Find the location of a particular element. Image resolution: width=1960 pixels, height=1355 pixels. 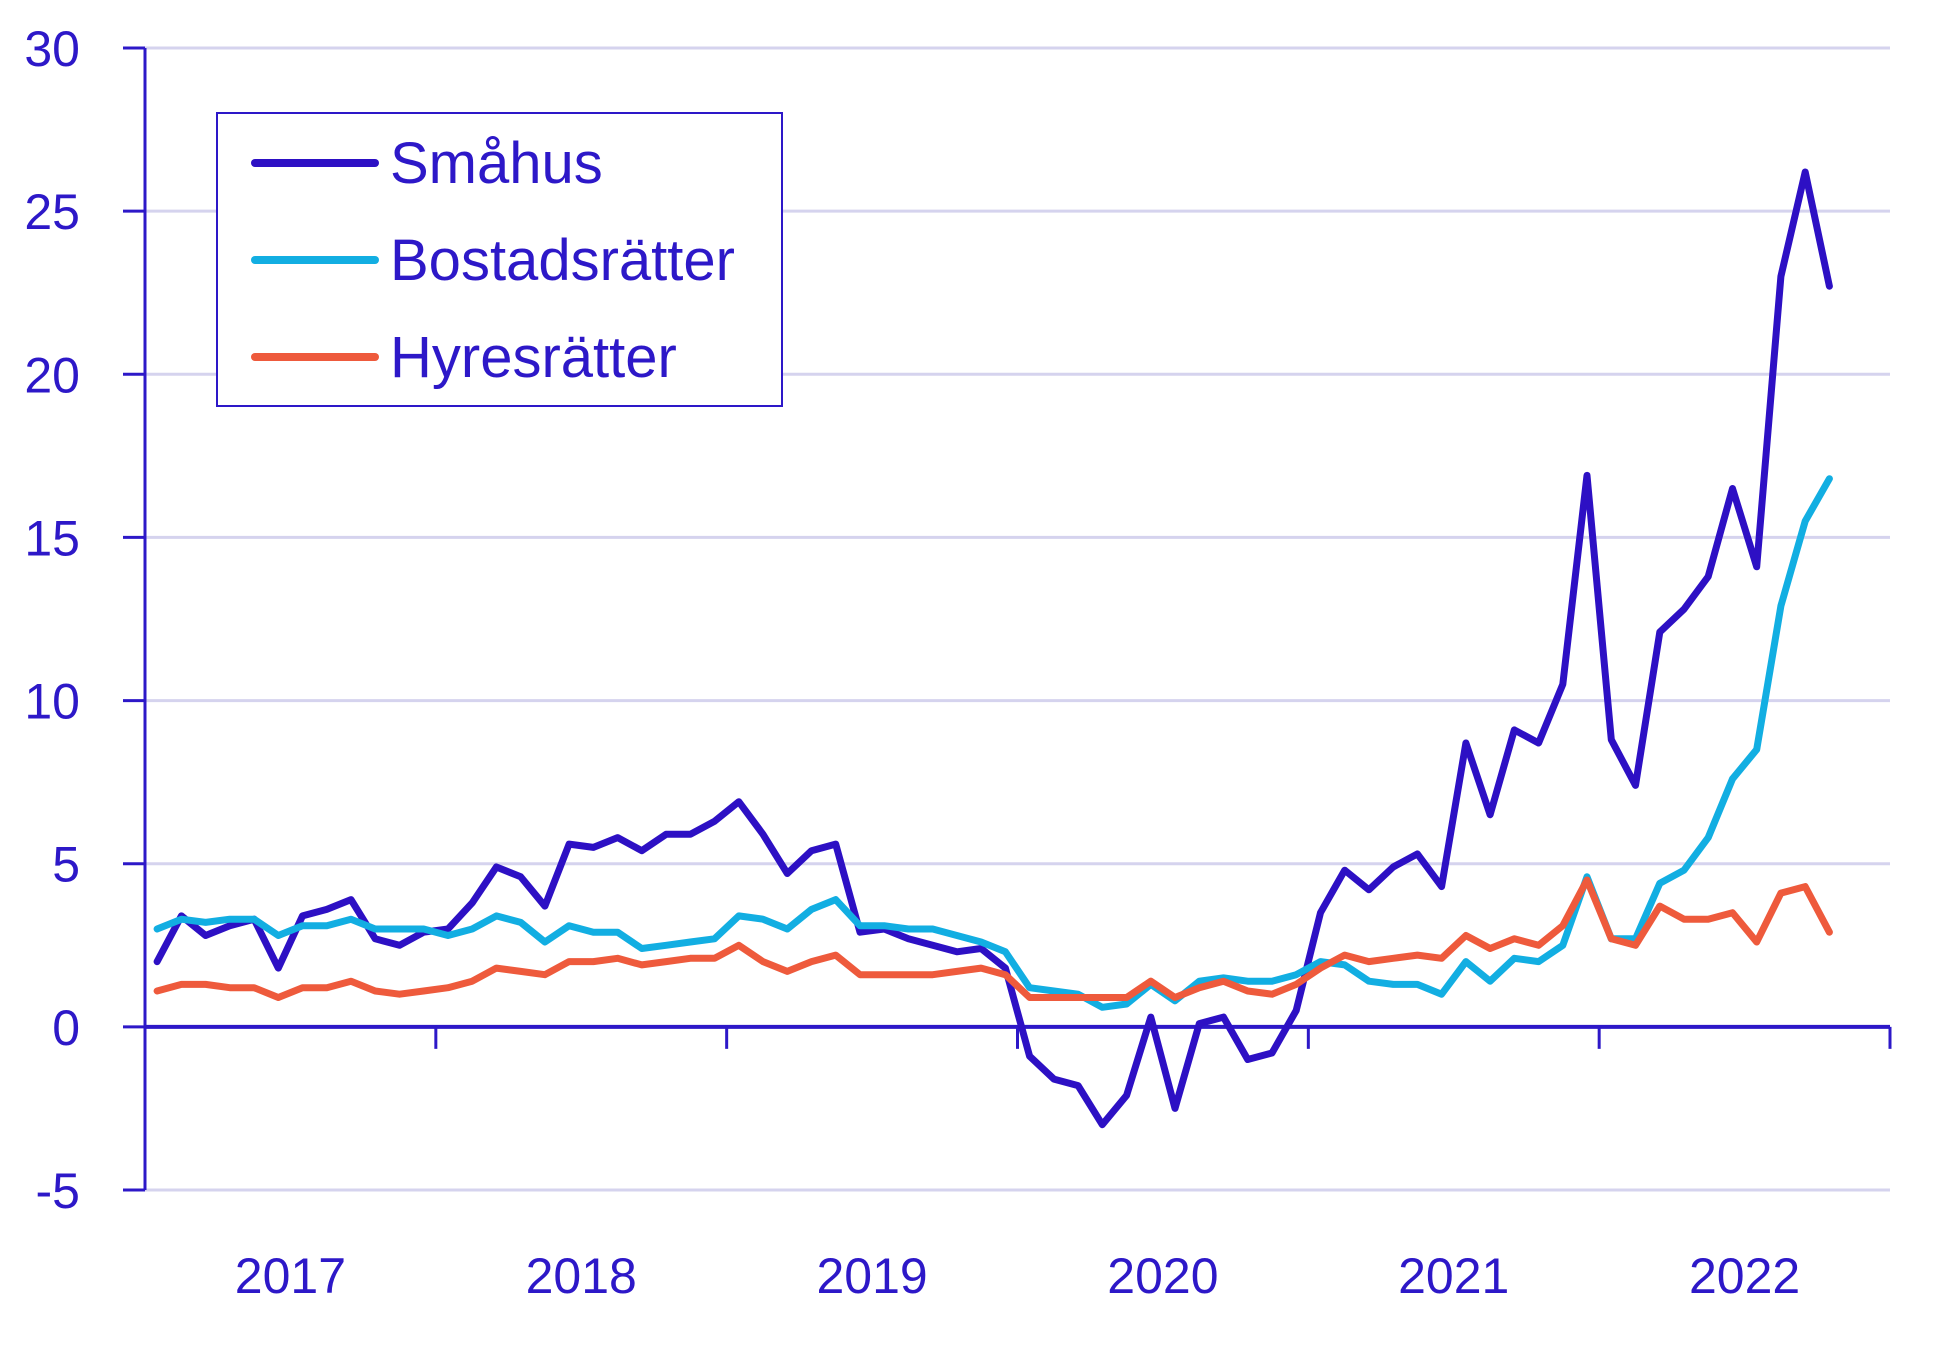

legend-label: Hyresrätter is located at coordinates (533, 357).